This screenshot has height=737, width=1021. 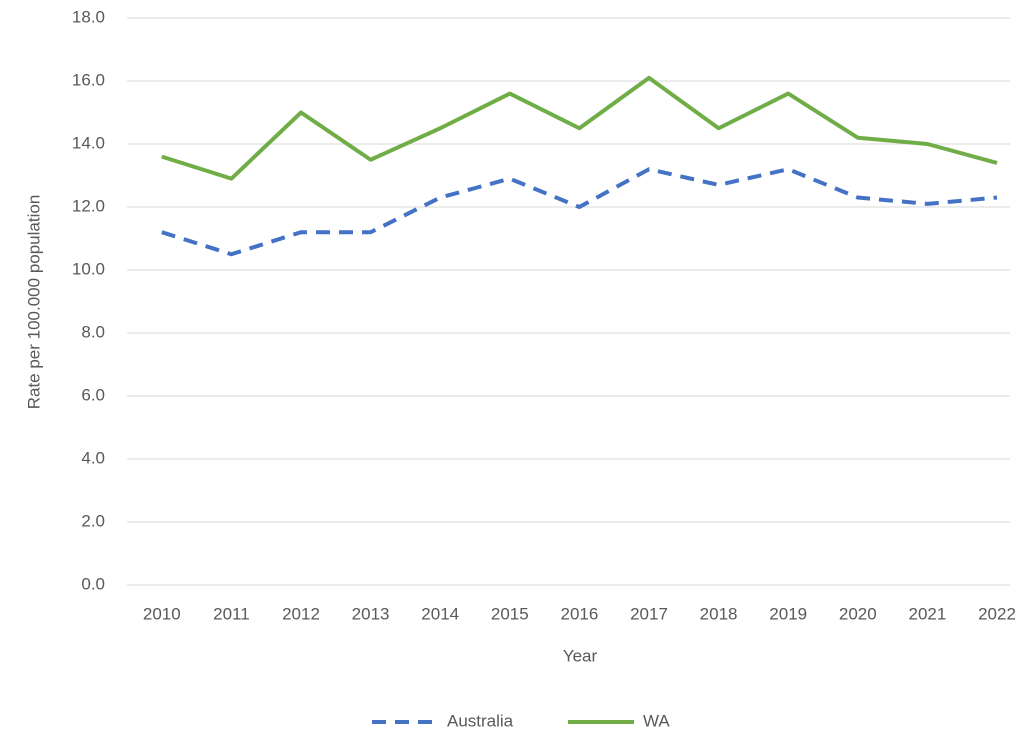 What do you see at coordinates (88, 268) in the screenshot?
I see `y-tick-label: 10.0` at bounding box center [88, 268].